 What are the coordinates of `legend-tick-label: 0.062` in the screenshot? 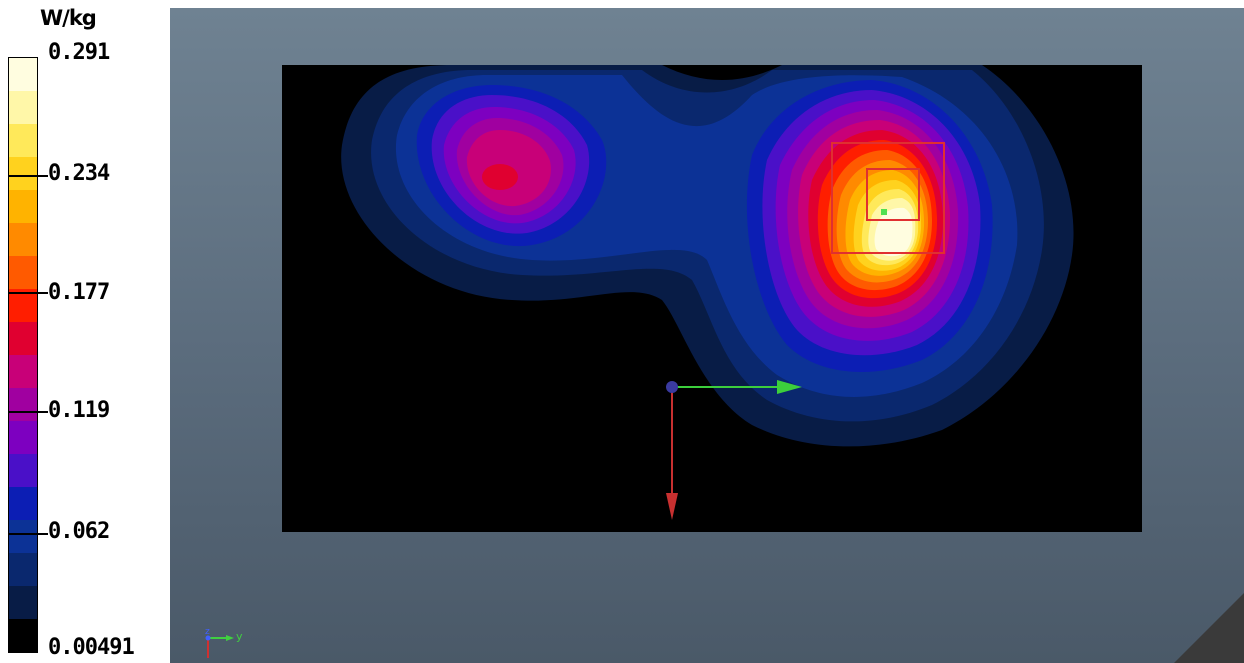 It's located at (79, 531).